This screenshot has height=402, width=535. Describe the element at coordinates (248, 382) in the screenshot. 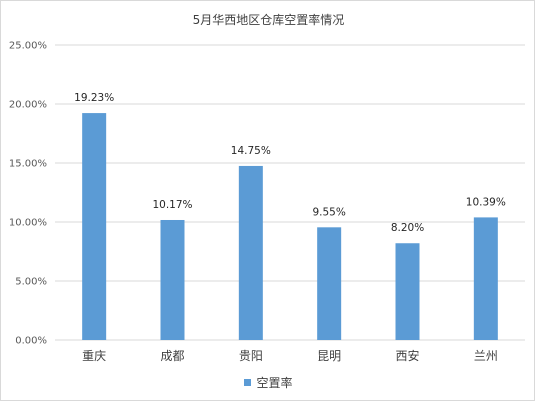

I see `legend-swatch` at that location.